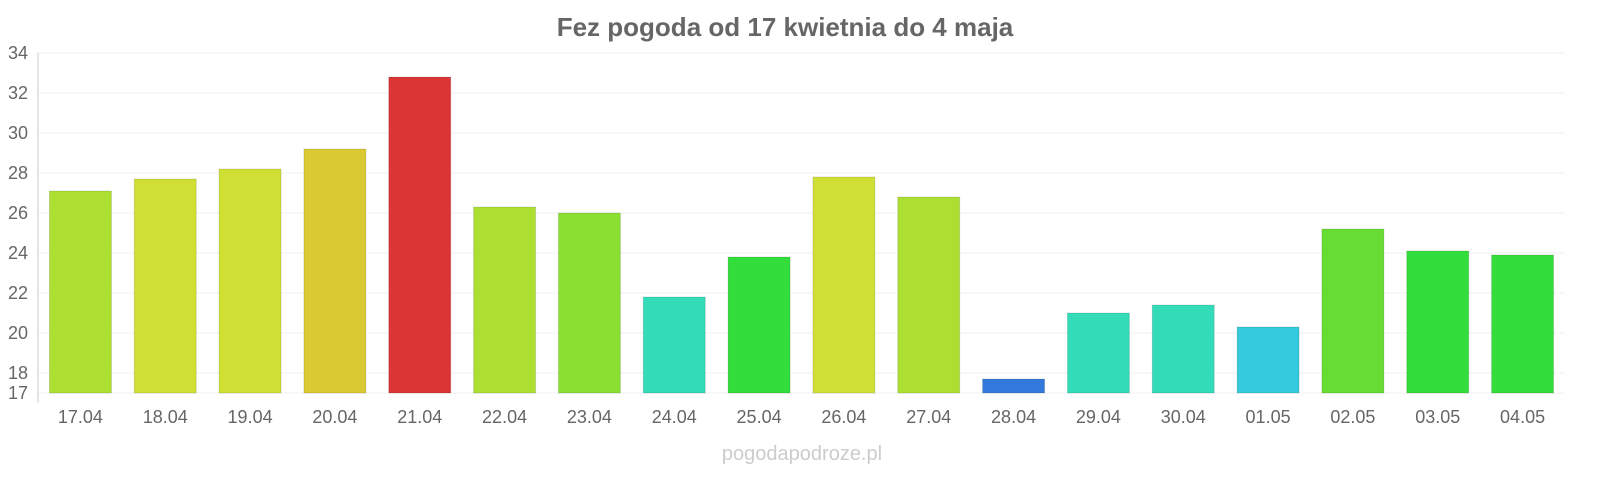 Image resolution: width=1600 pixels, height=480 pixels. Describe the element at coordinates (674, 417) in the screenshot. I see `x-tick-label: 24.04` at that location.